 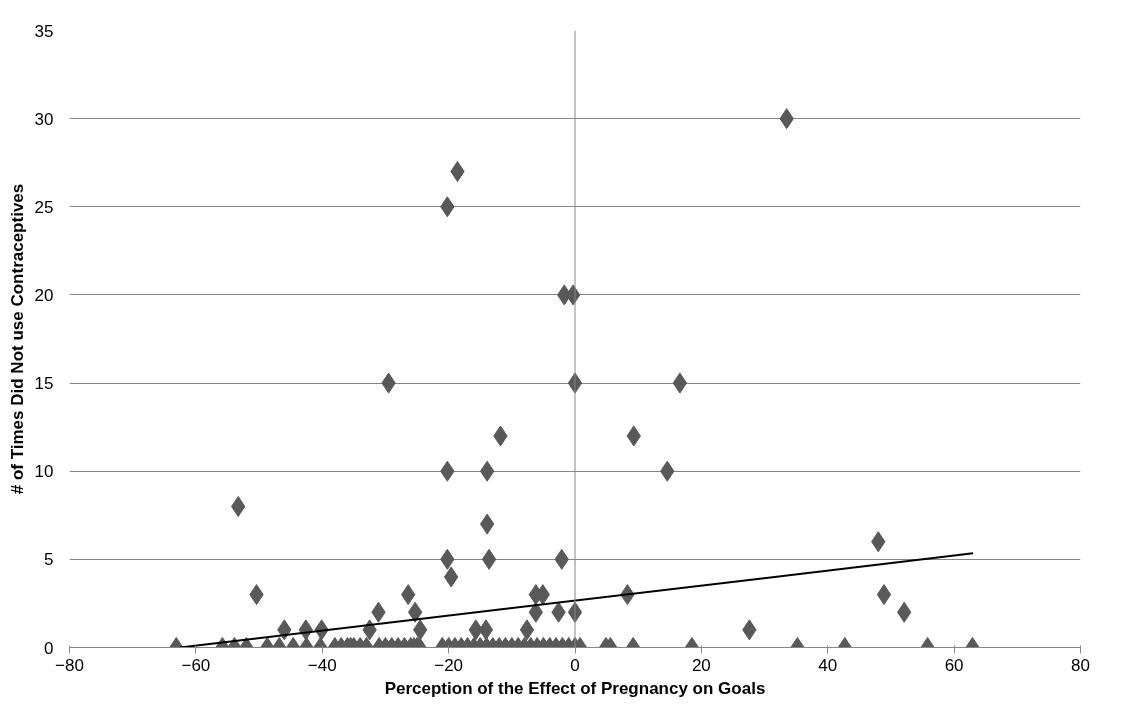 What do you see at coordinates (44, 472) in the screenshot?
I see `y-tick-label: 10` at bounding box center [44, 472].